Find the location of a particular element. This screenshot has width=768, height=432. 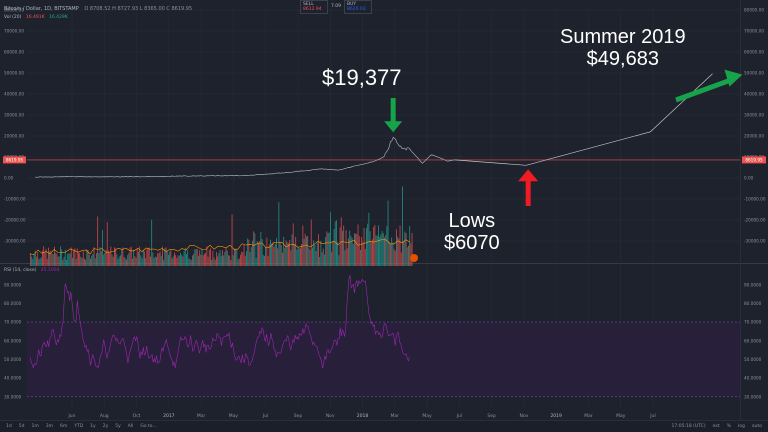

y-axis-label-left: 30000.00 is located at coordinates (14, 115).